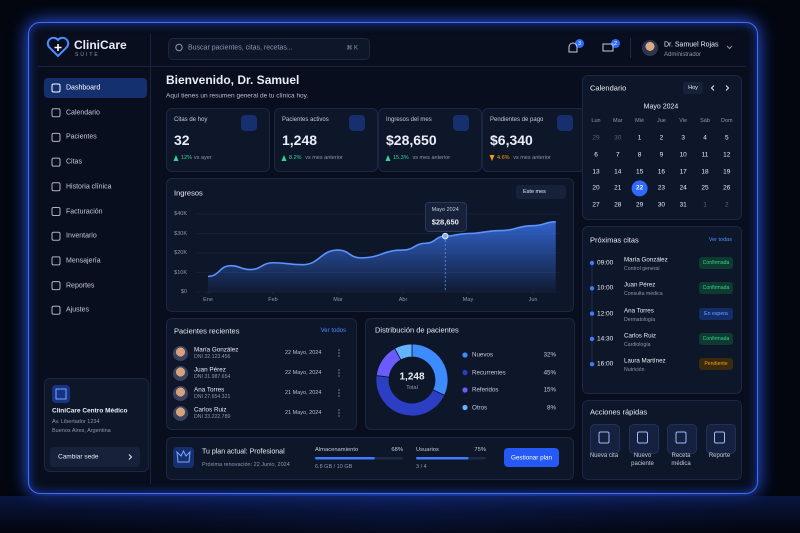 Image resolution: width=800 pixels, height=533 pixels. What do you see at coordinates (705, 155) in the screenshot?
I see `calendar-day: 11` at bounding box center [705, 155].